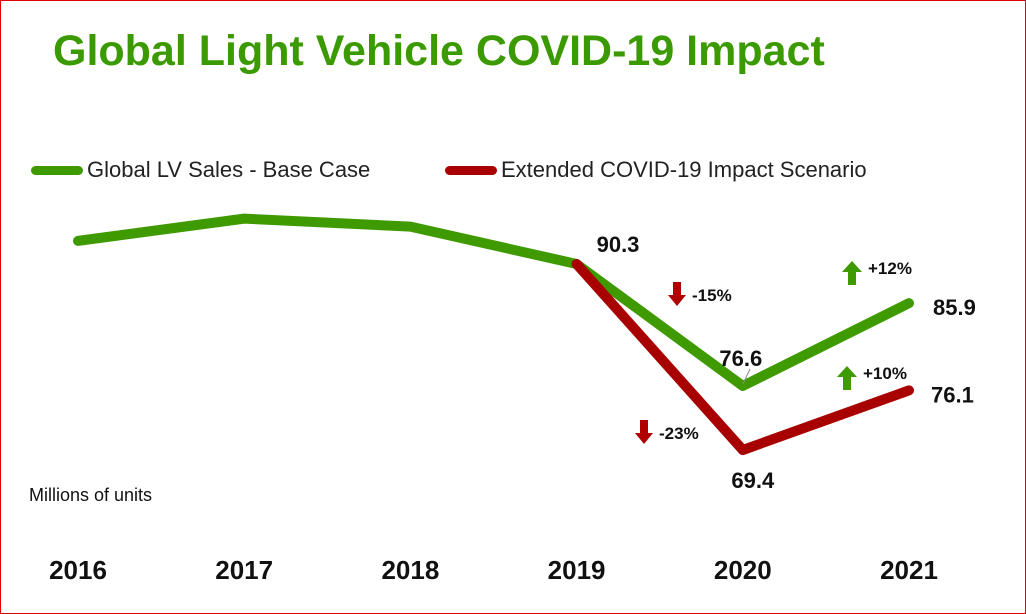 This screenshot has height=614, width=1026. What do you see at coordinates (91, 495) in the screenshot?
I see `y-axis-label: Millions of units` at bounding box center [91, 495].